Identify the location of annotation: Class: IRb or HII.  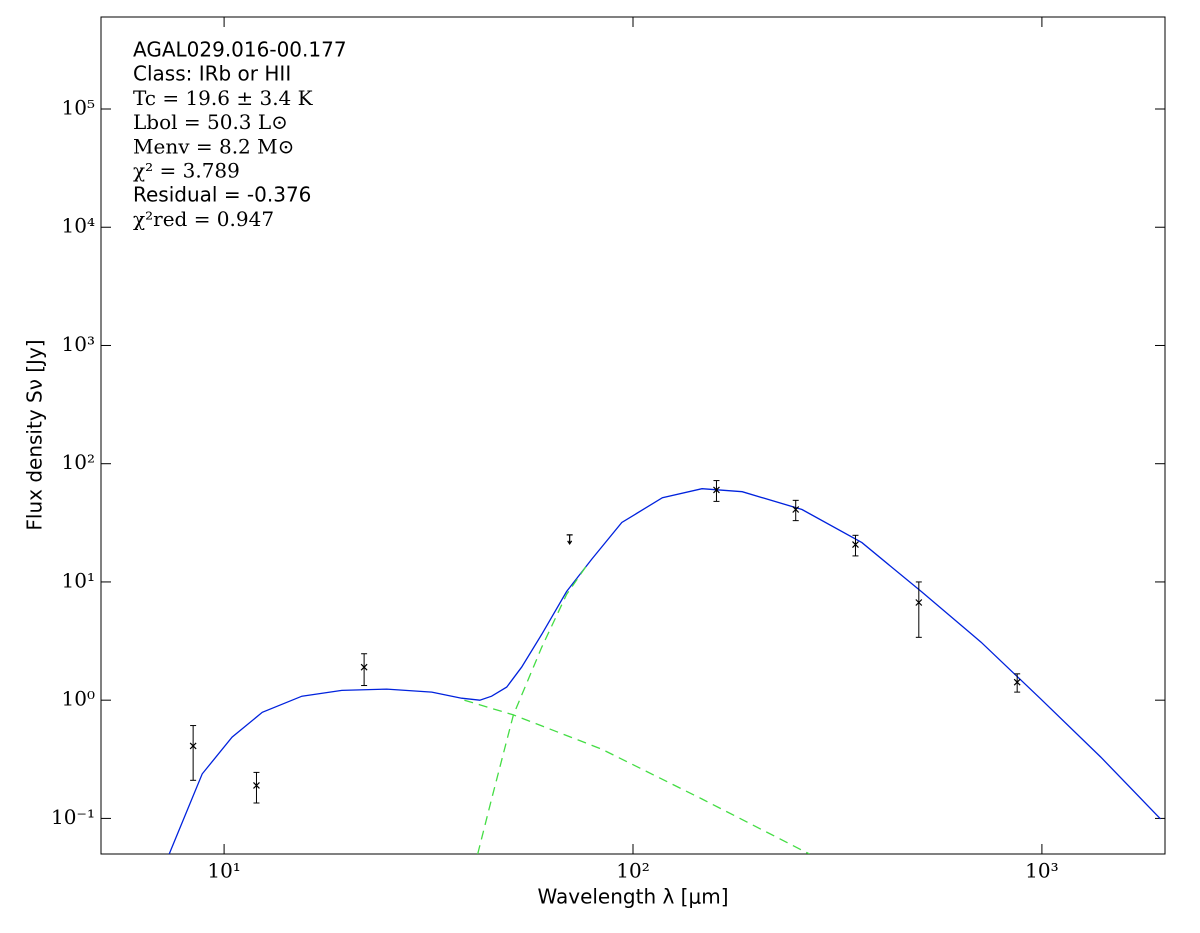
(212, 74).